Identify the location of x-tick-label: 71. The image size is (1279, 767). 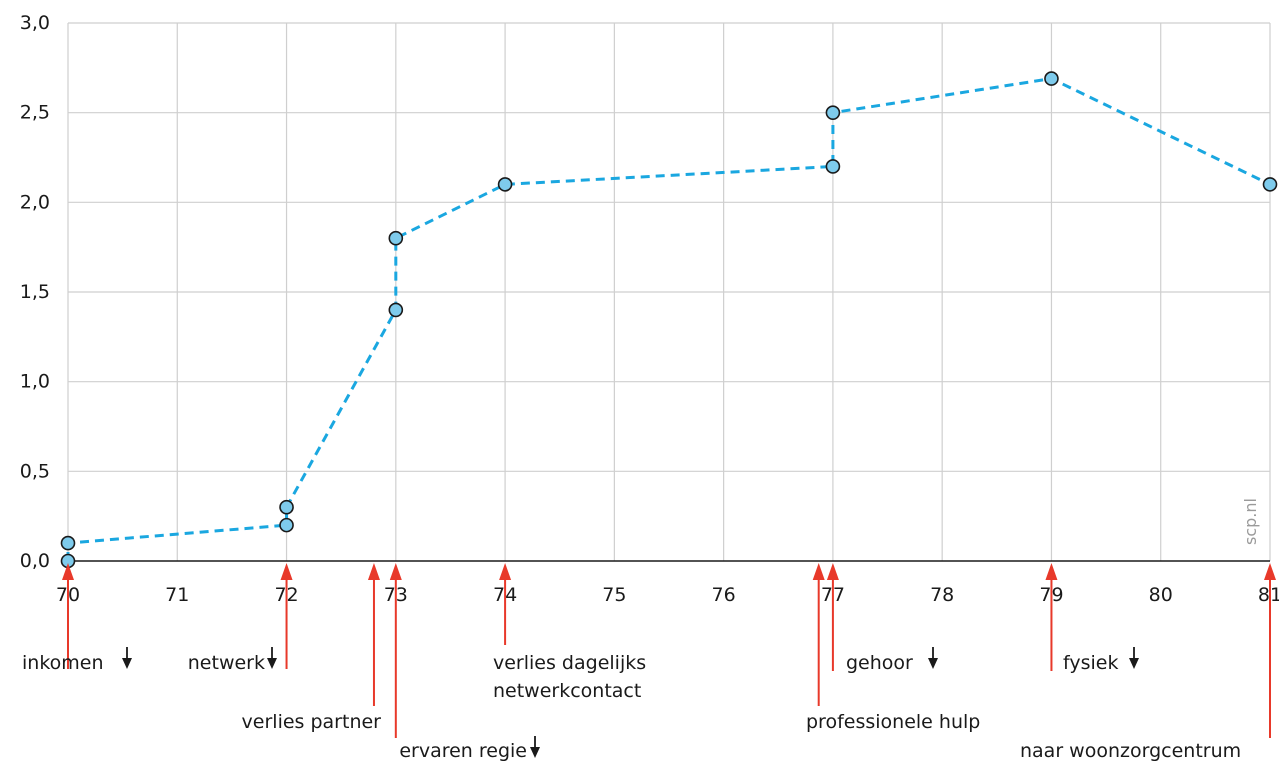
(177, 595).